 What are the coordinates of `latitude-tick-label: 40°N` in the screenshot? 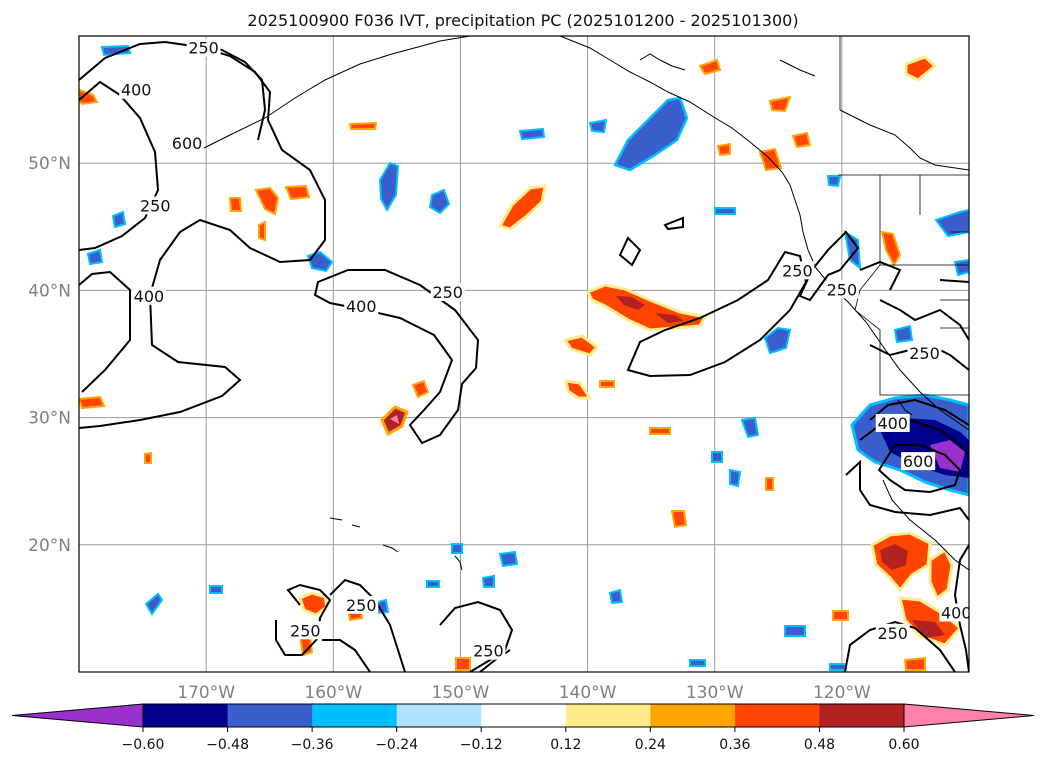 It's located at (49, 291).